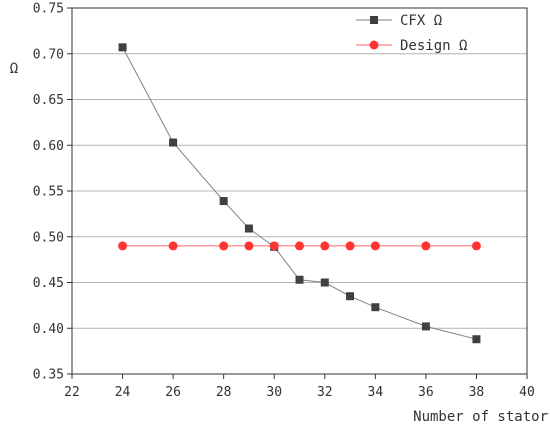 The width and height of the screenshot is (550, 431). What do you see at coordinates (480, 417) in the screenshot?
I see `x-axis-label: Number of stator` at bounding box center [480, 417].